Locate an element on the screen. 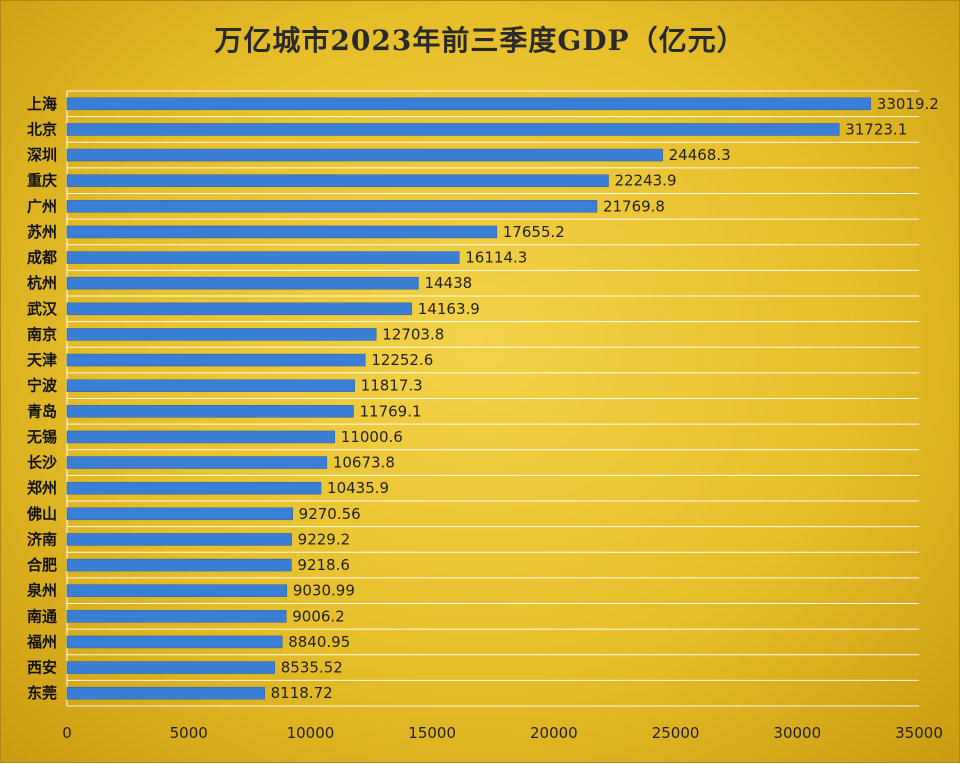  category-label: 佛山 is located at coordinates (41, 514).